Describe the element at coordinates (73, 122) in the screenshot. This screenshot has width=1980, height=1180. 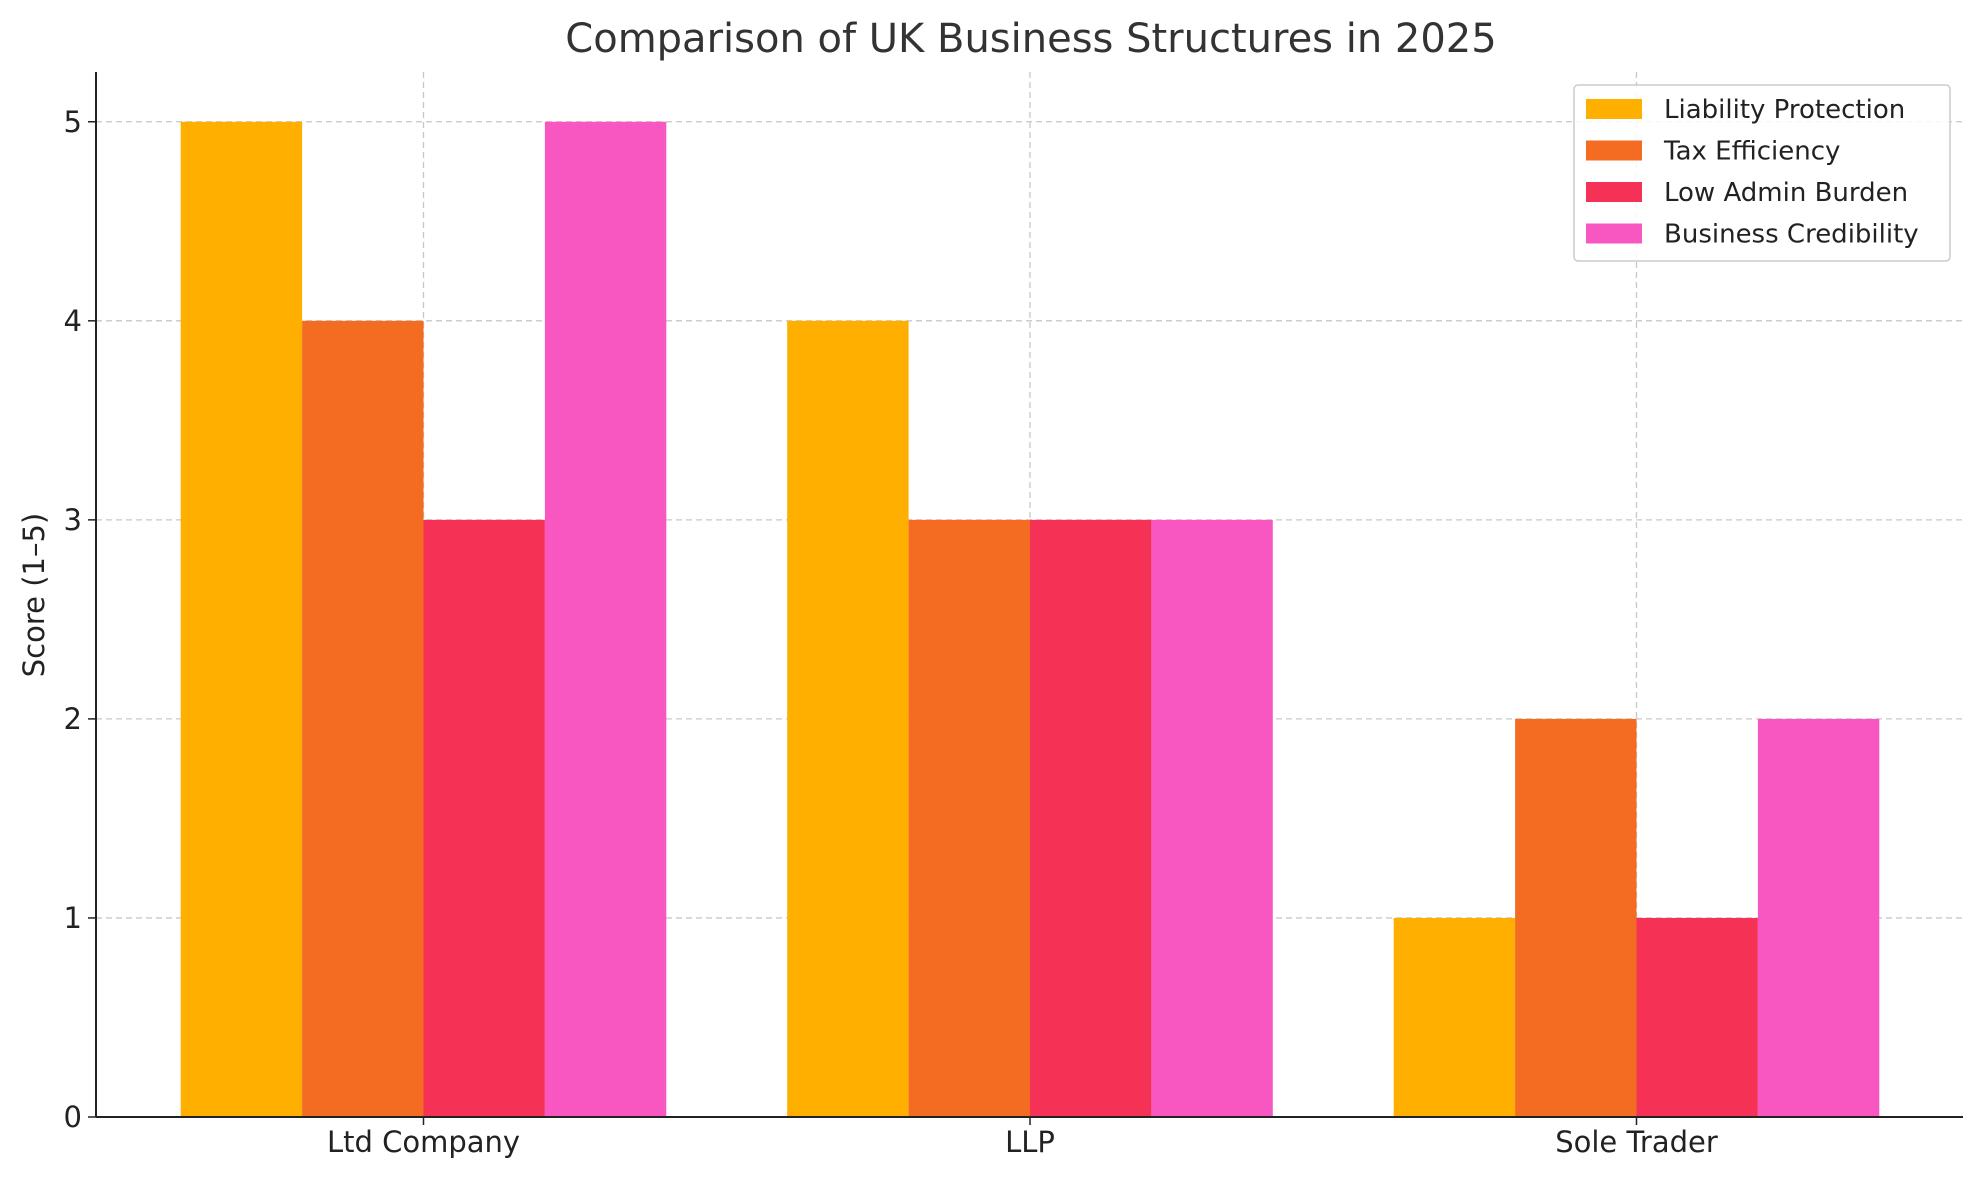
I see `y-tick-label: 5` at that location.